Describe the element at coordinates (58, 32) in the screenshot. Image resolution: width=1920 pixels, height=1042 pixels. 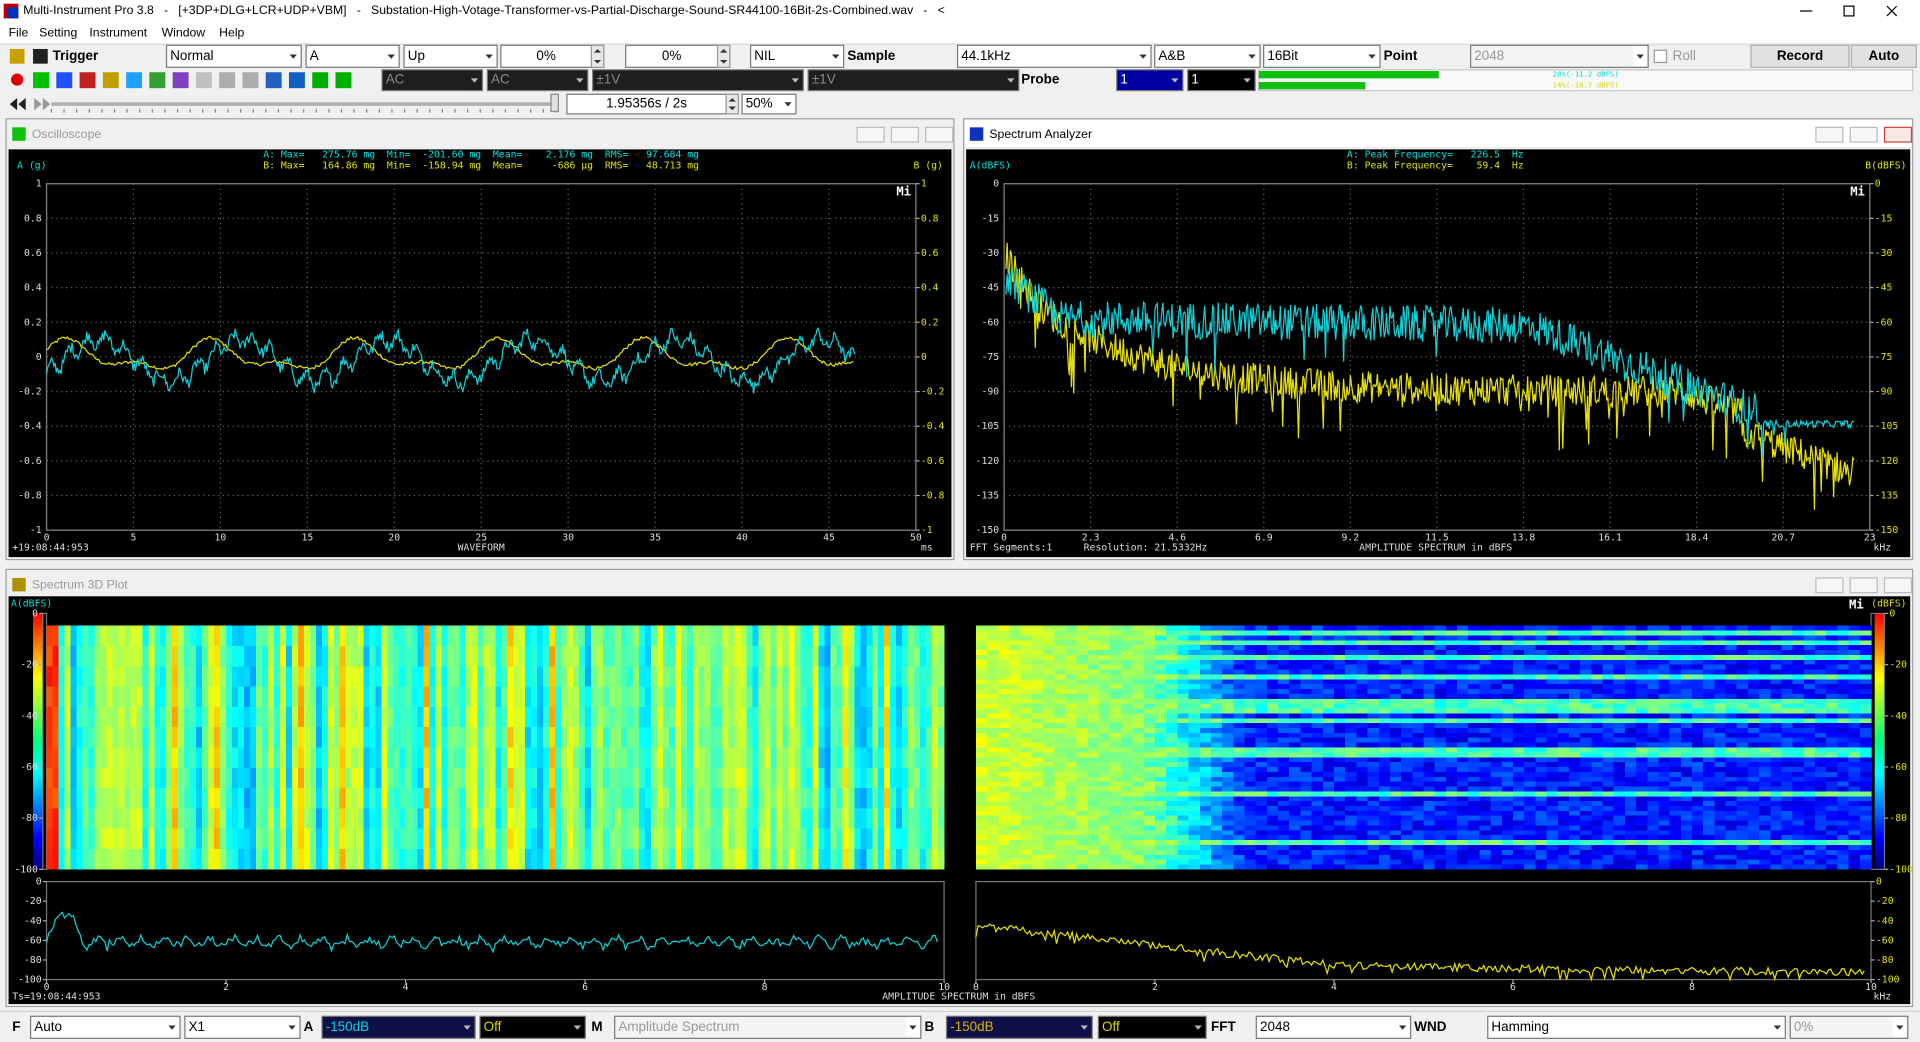
I see `menu-item: Setting` at that location.